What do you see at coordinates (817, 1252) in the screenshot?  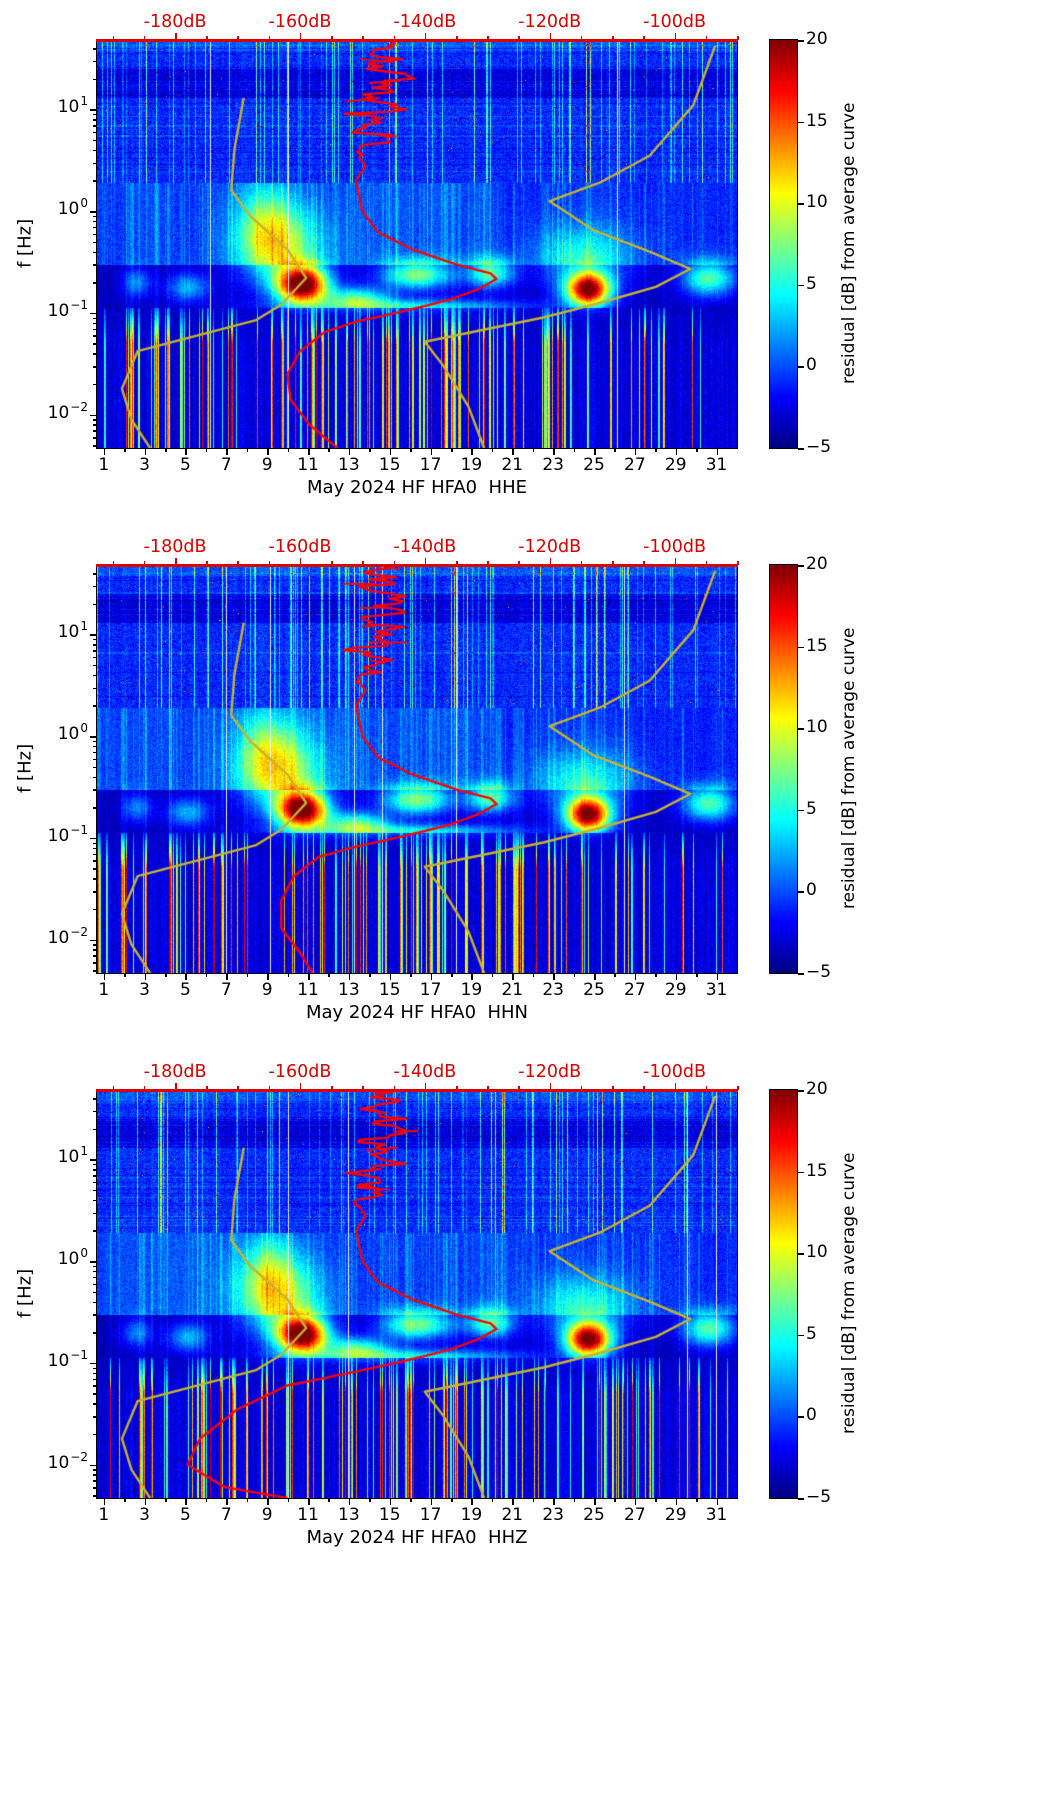 I see `colorbar-tick-label: 10` at bounding box center [817, 1252].